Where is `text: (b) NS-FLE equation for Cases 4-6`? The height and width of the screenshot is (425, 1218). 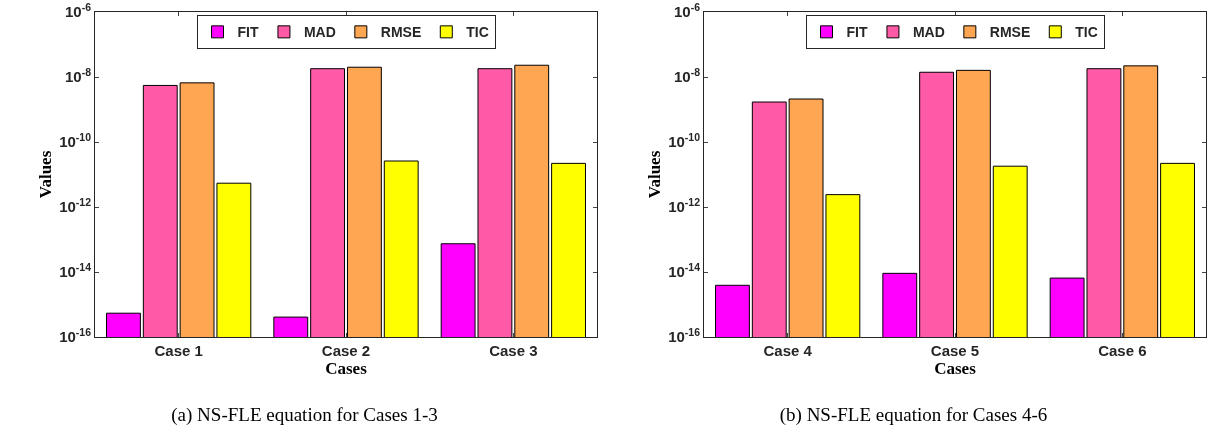
text: (b) NS-FLE equation for Cases 4-6 is located at coordinates (913, 414).